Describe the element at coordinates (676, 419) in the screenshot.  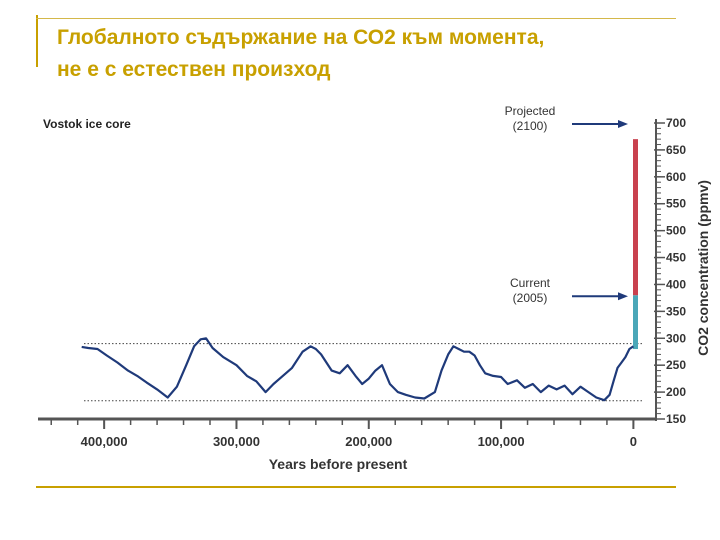
I see `y-tick-label: 150` at that location.